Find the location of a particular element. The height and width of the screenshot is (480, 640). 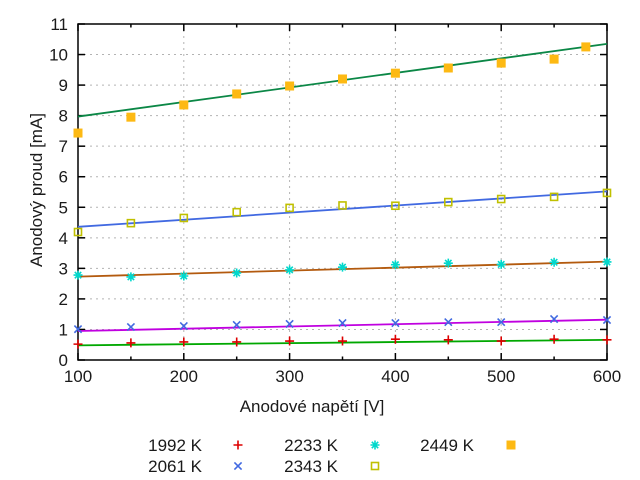

y-tick-label: 9 is located at coordinates (63, 85).